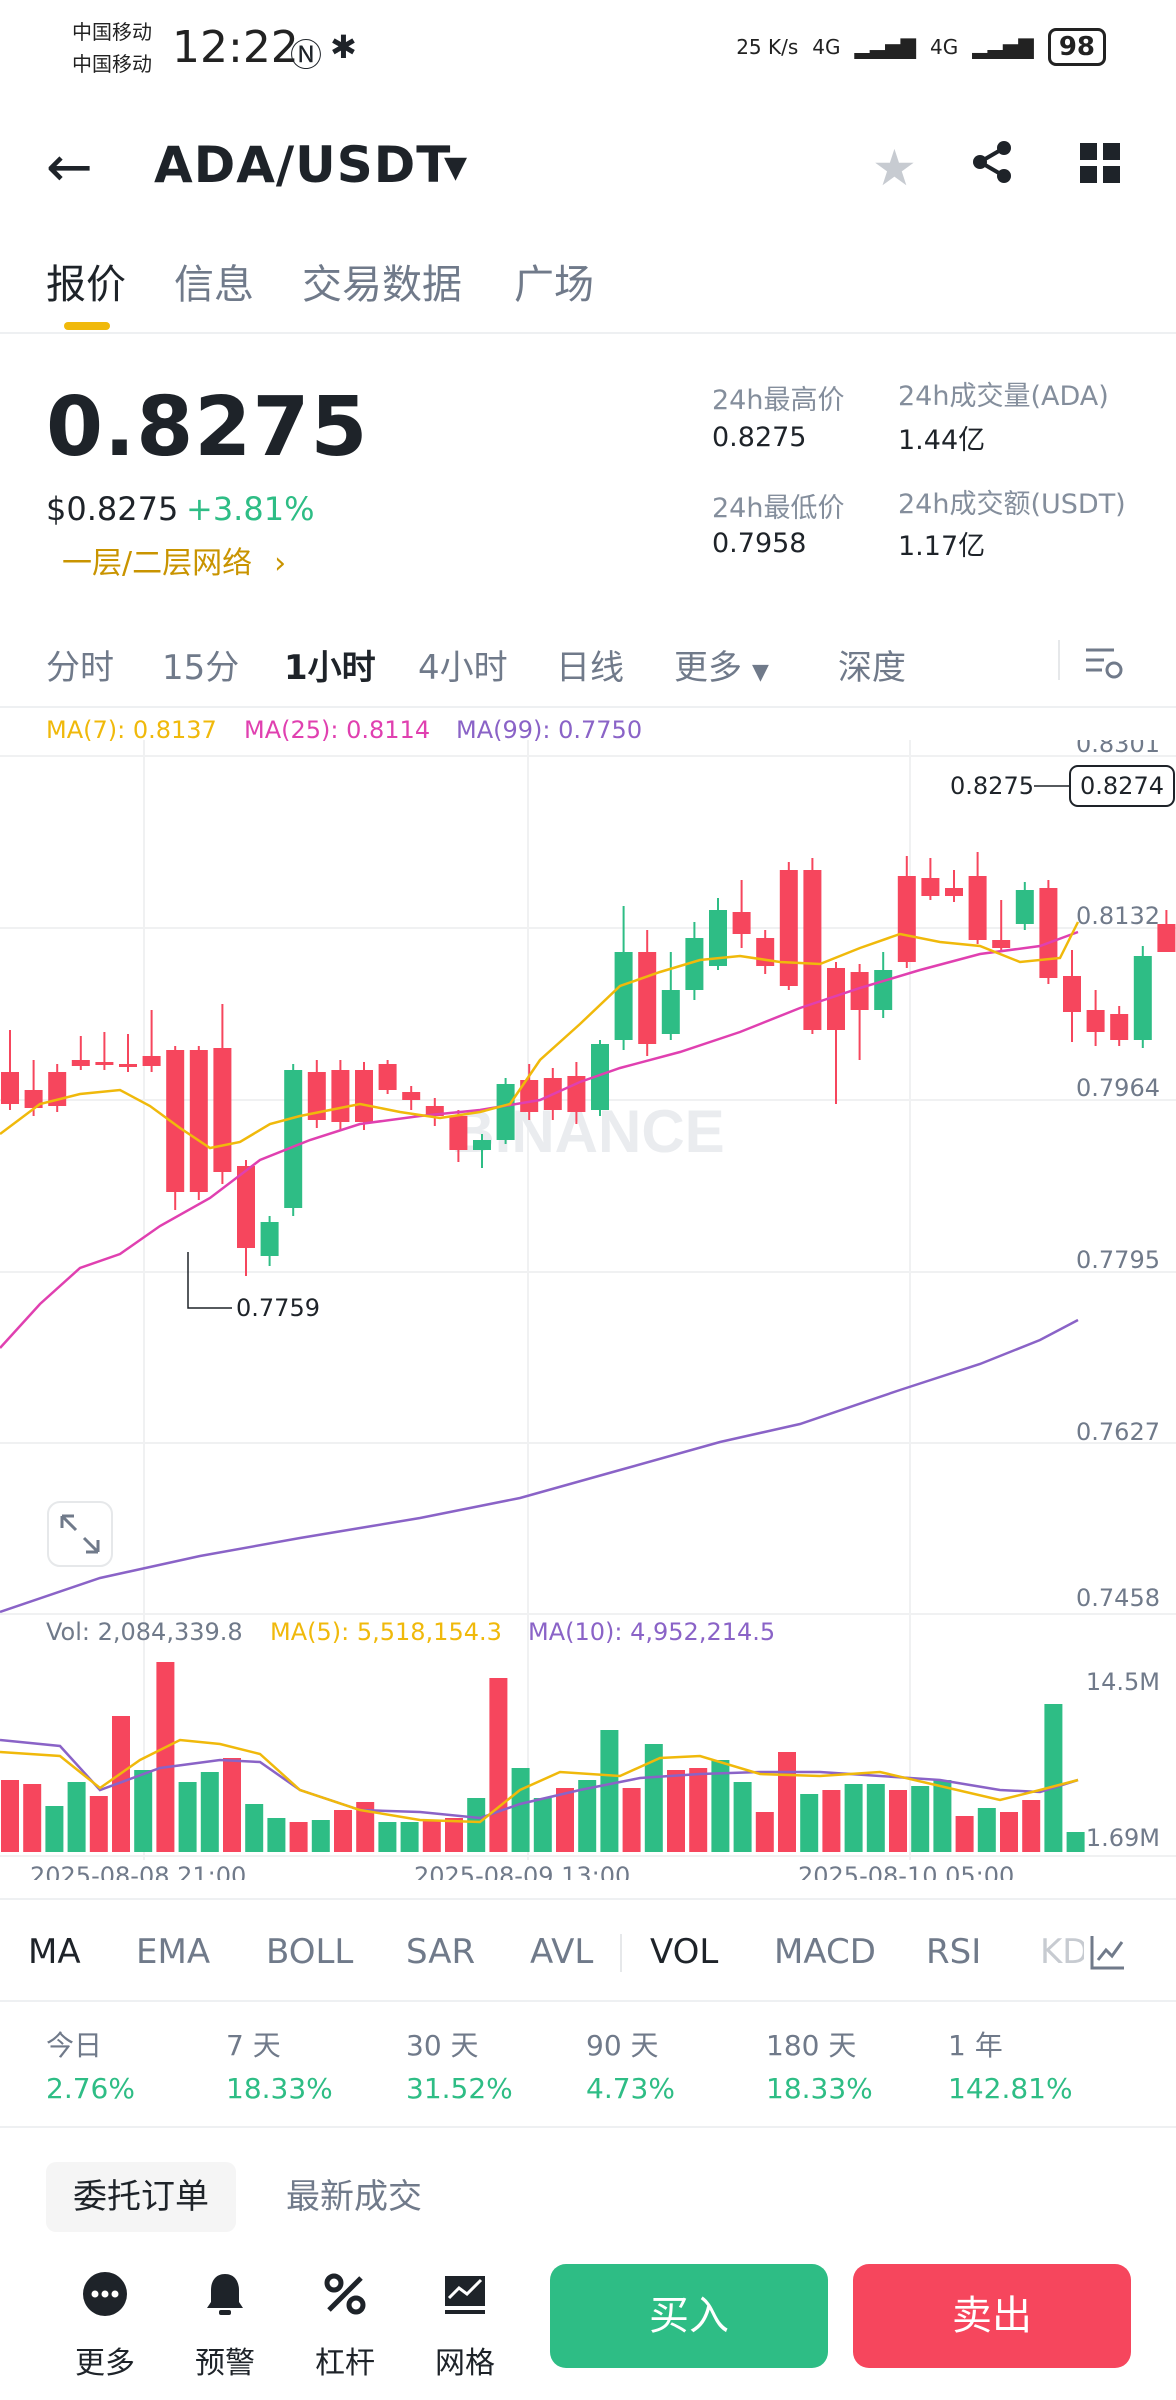 Image resolution: width=1176 pixels, height=2400 pixels. What do you see at coordinates (463, 668) in the screenshot?
I see `interval-4h: 4小时` at bounding box center [463, 668].